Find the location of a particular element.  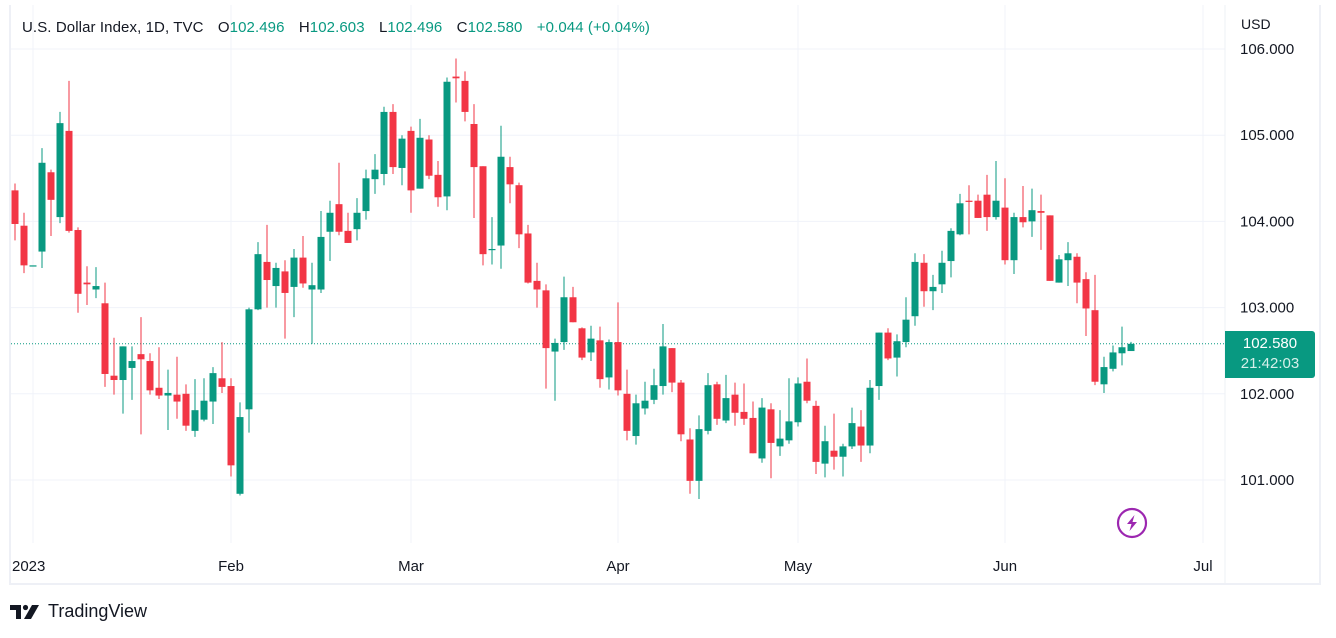

symbol-title: U.S. Dollar Index, 1D, TVC is located at coordinates (113, 27).